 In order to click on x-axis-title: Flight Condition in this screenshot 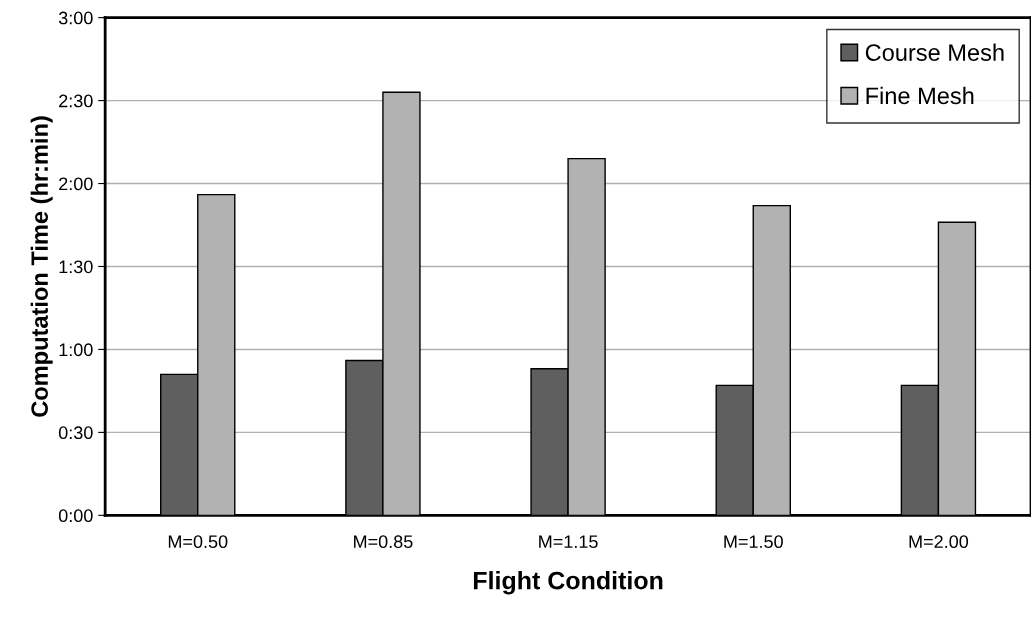, I will do `click(568, 583)`.